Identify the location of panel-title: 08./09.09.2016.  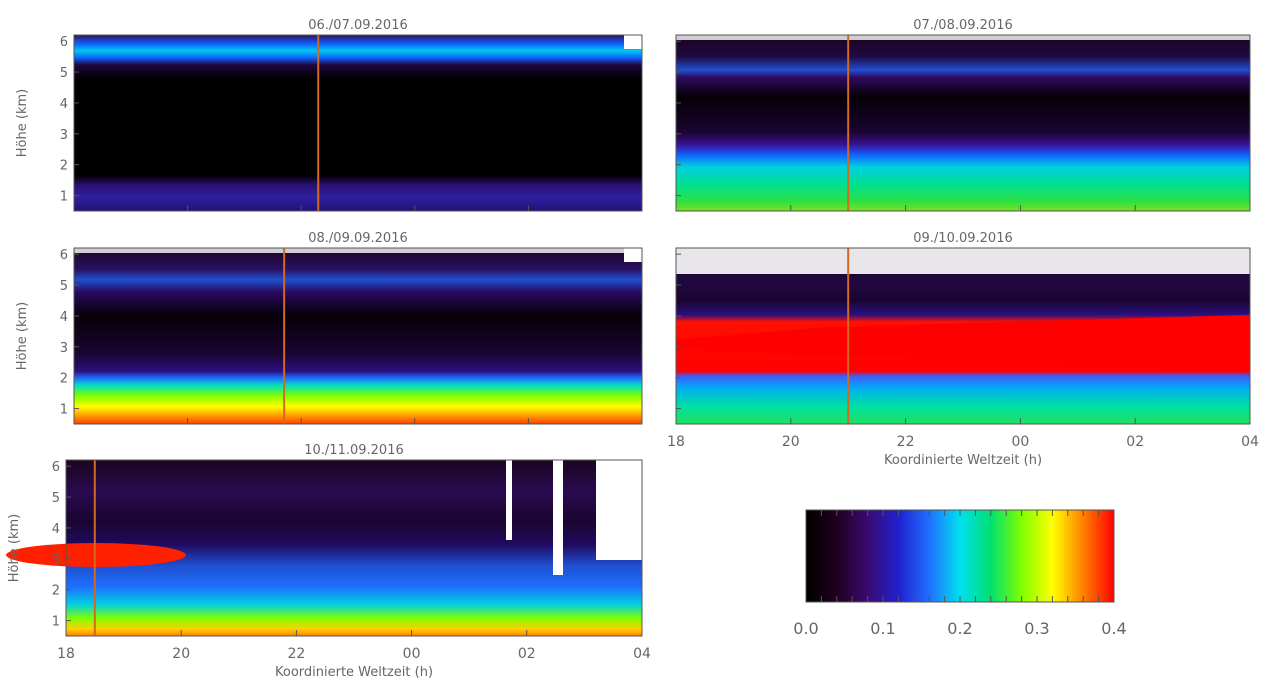
(358, 238).